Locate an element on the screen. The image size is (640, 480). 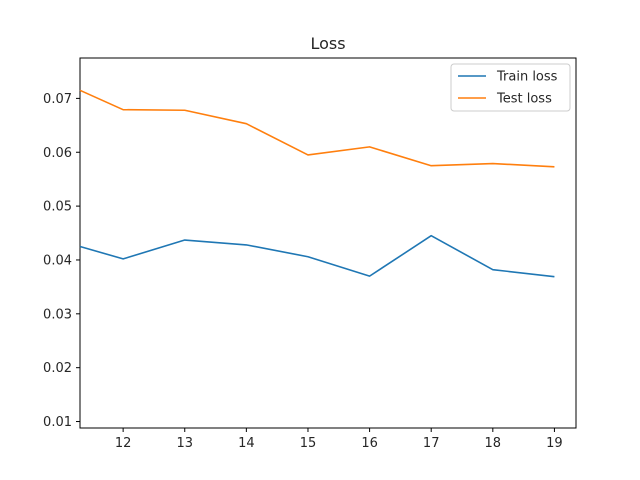
x-tick-label: 13 is located at coordinates (184, 443).